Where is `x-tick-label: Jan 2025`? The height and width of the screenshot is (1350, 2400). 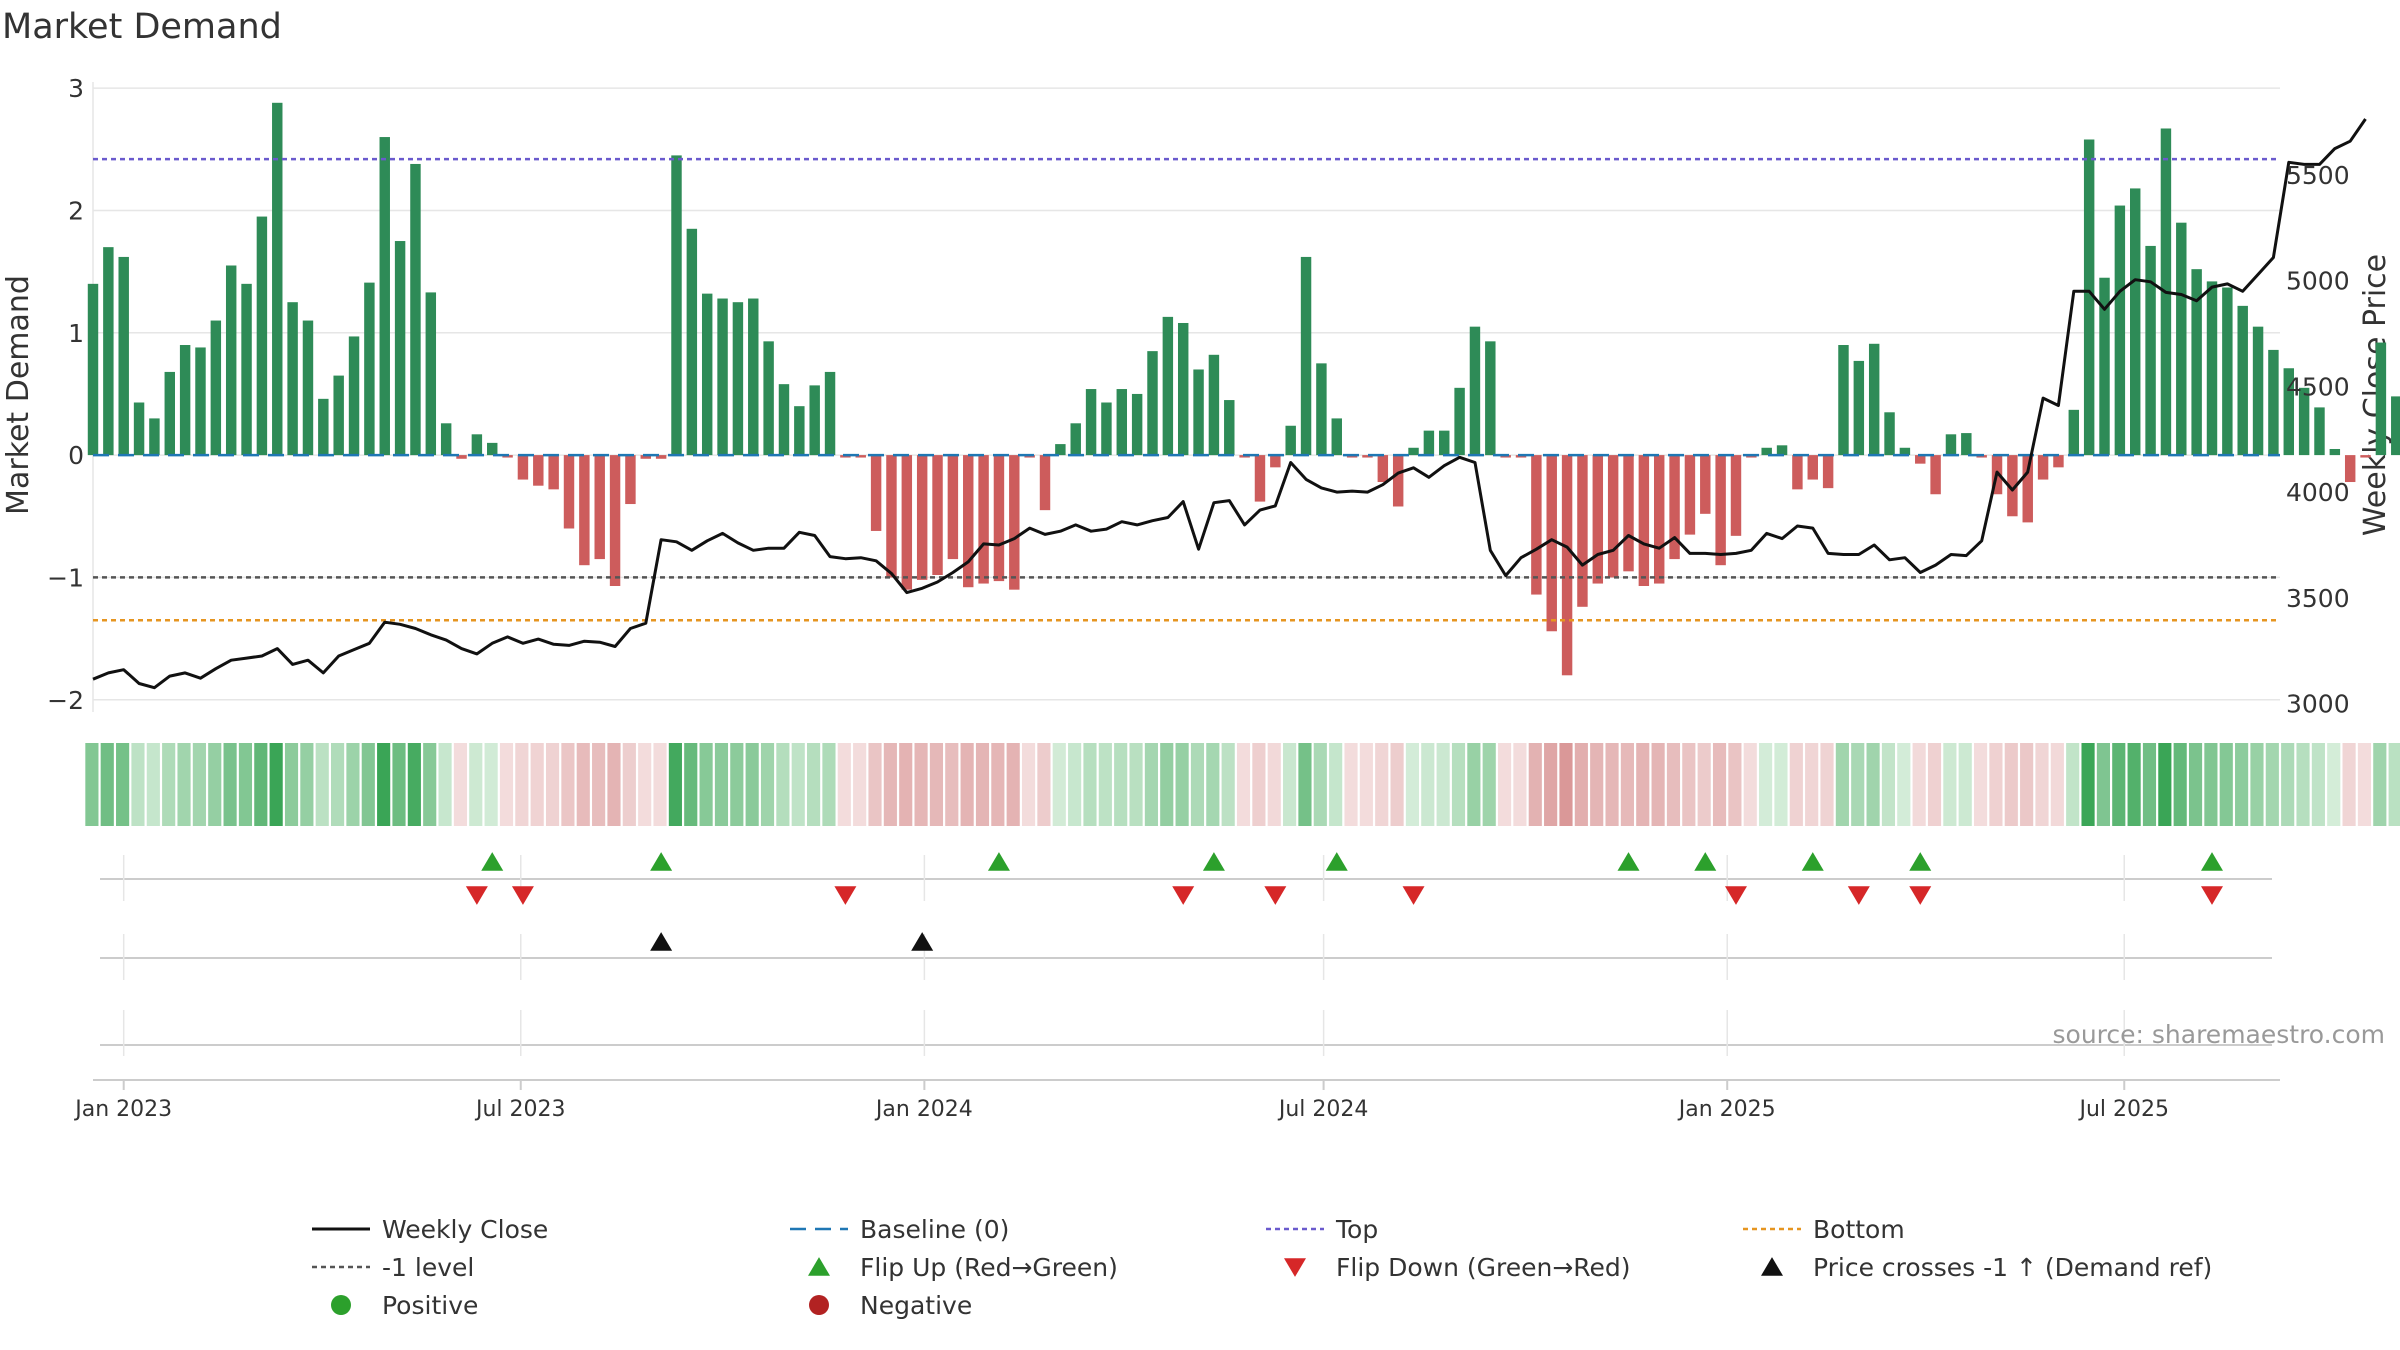 x-tick-label: Jan 2025 is located at coordinates (1726, 1109).